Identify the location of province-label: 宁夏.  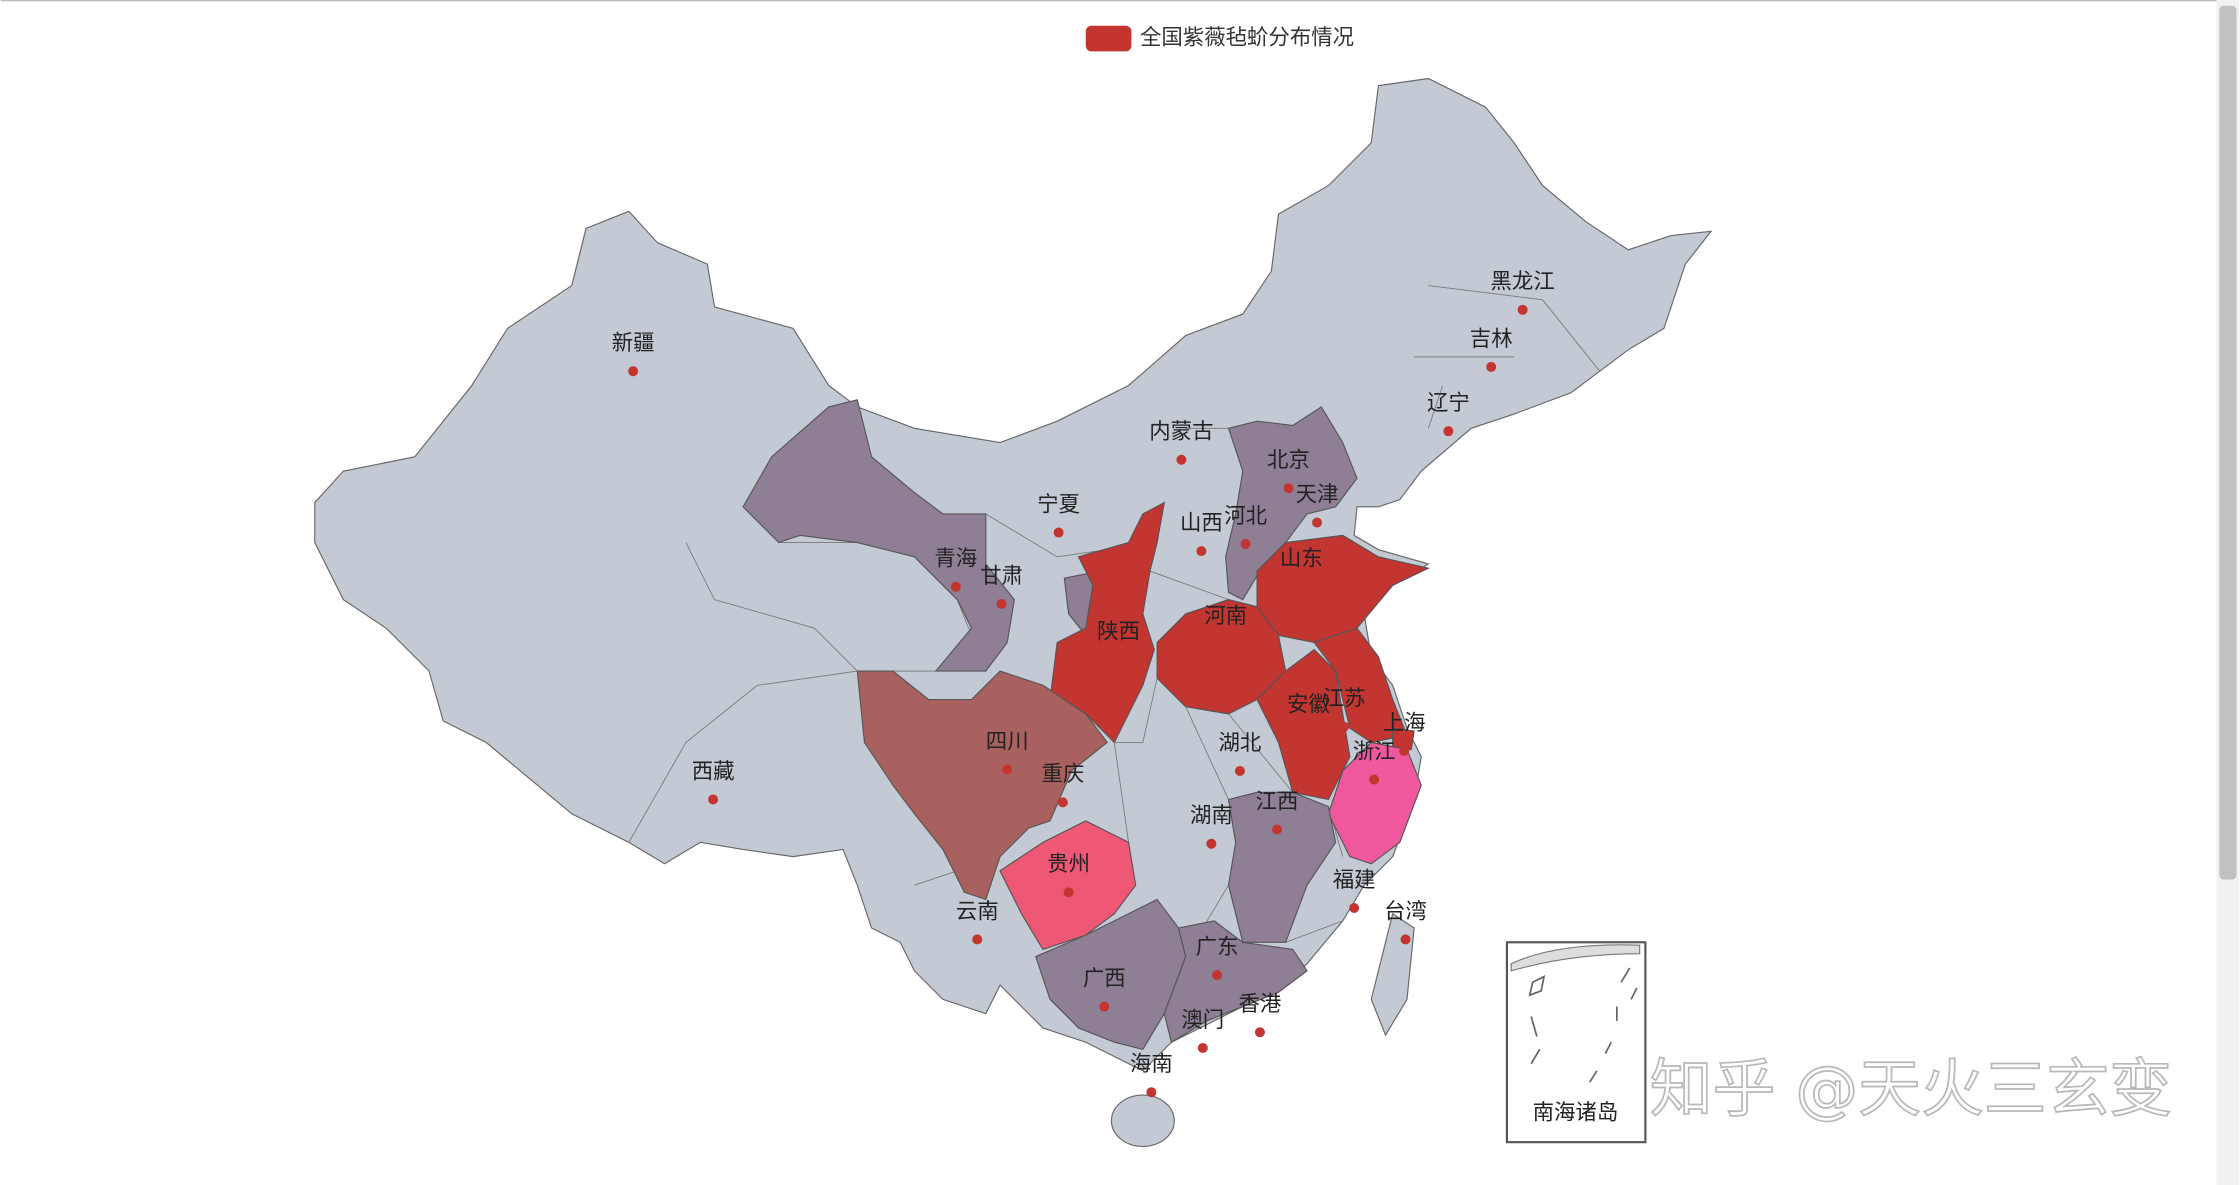
(1058, 504).